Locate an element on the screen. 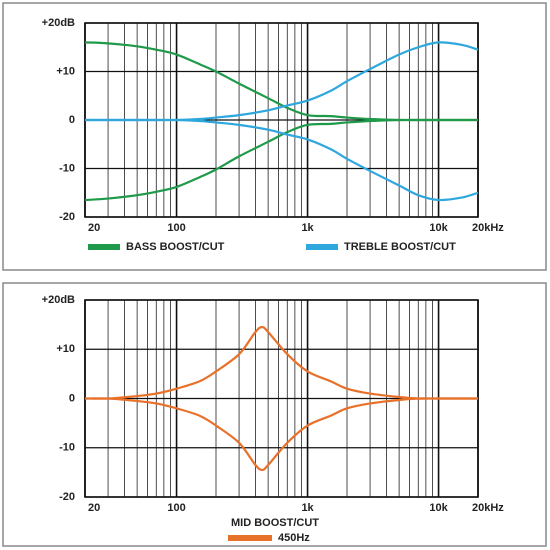  legend-label: 450Hz is located at coordinates (294, 538).